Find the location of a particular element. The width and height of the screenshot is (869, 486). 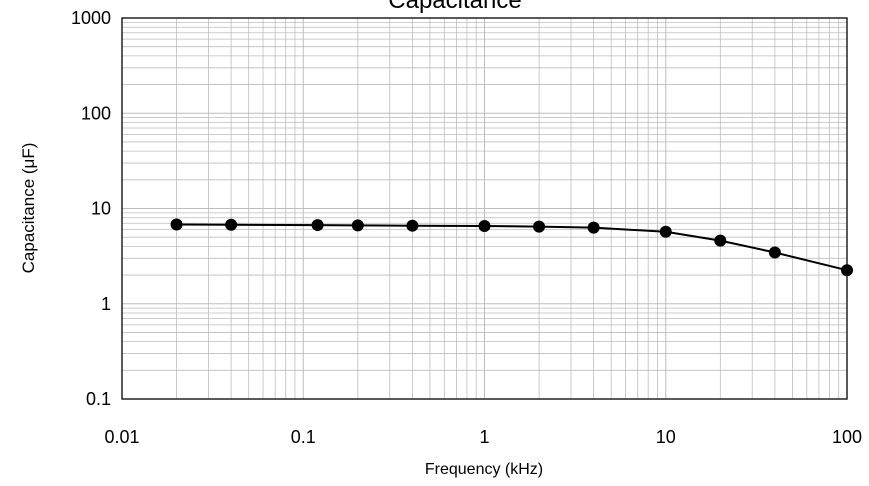

series-line is located at coordinates (512, 247).